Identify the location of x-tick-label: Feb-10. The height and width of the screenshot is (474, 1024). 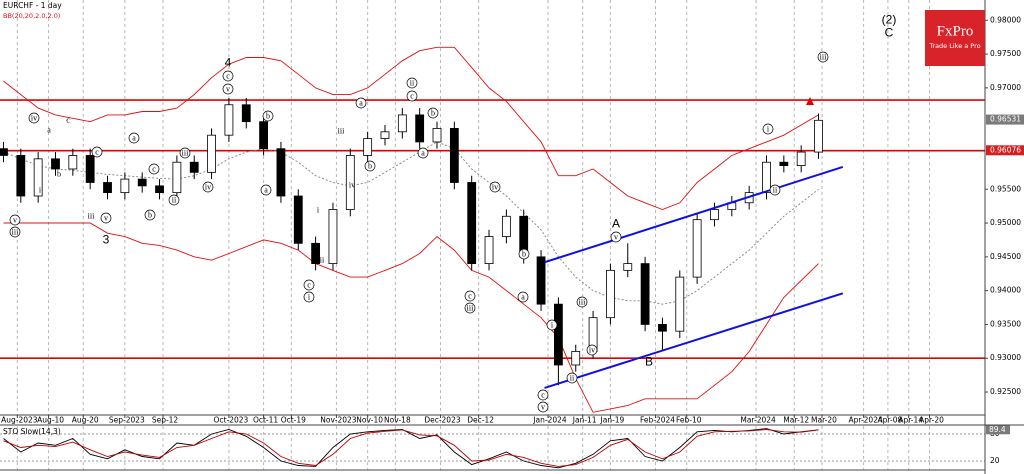
(689, 420).